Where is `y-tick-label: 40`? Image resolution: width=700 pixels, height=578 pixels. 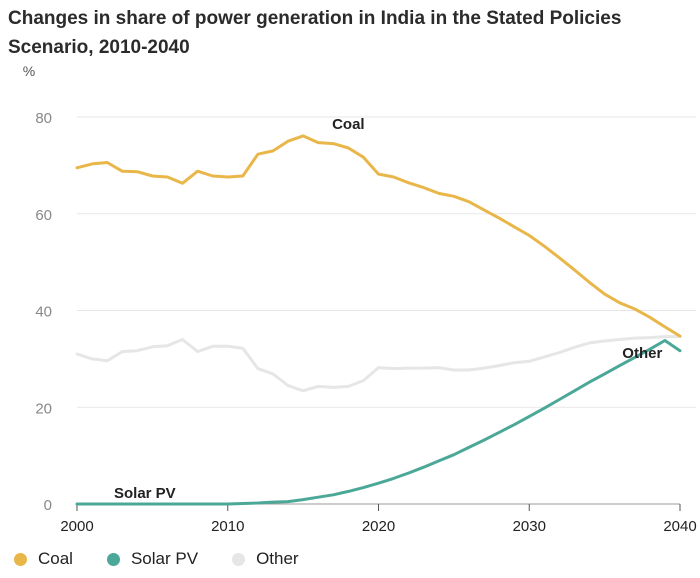
y-tick-label: 40 is located at coordinates (43, 312).